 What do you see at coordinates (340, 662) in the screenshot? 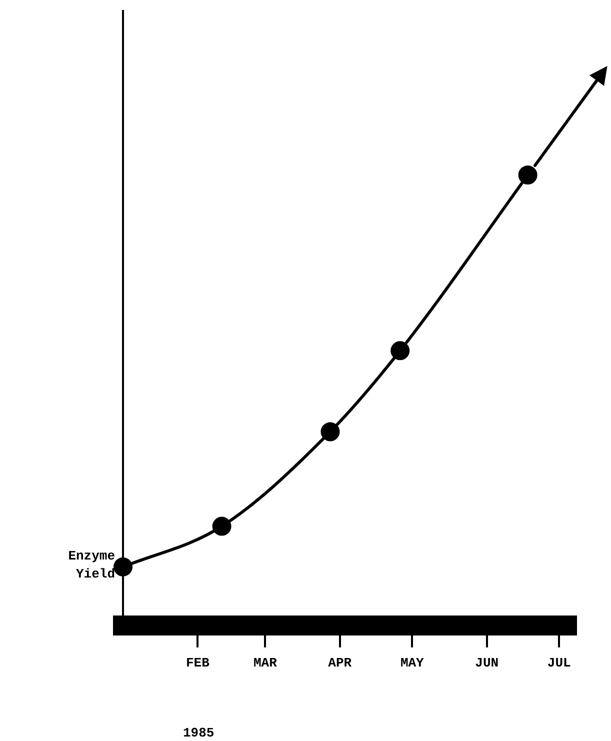
I see `x-tick-label: APR` at bounding box center [340, 662].